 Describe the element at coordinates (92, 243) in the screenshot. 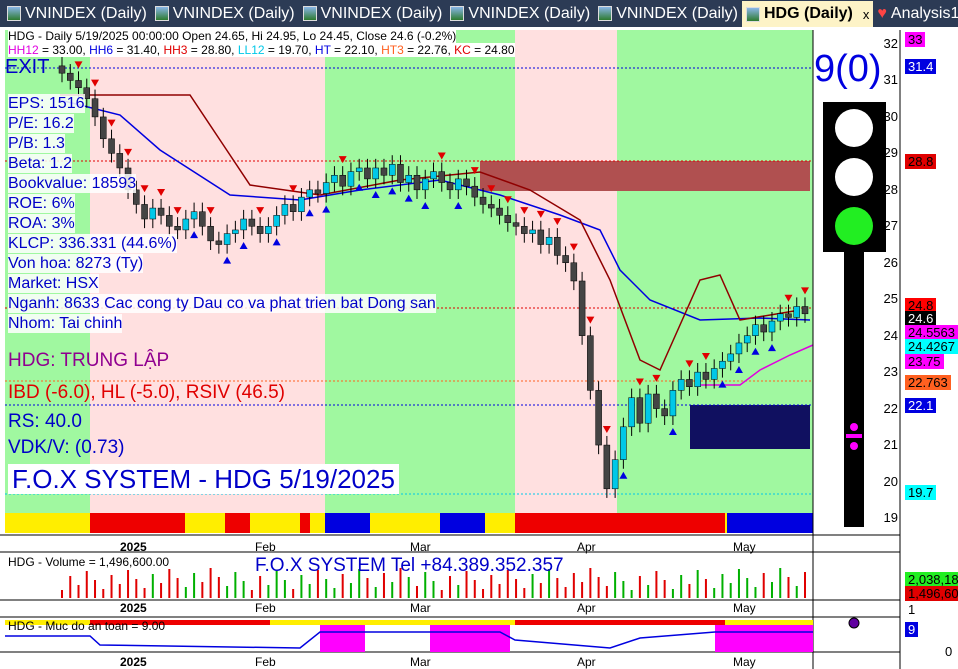

I see `klcp: KLCP: 336.331 (44.6%)` at that location.